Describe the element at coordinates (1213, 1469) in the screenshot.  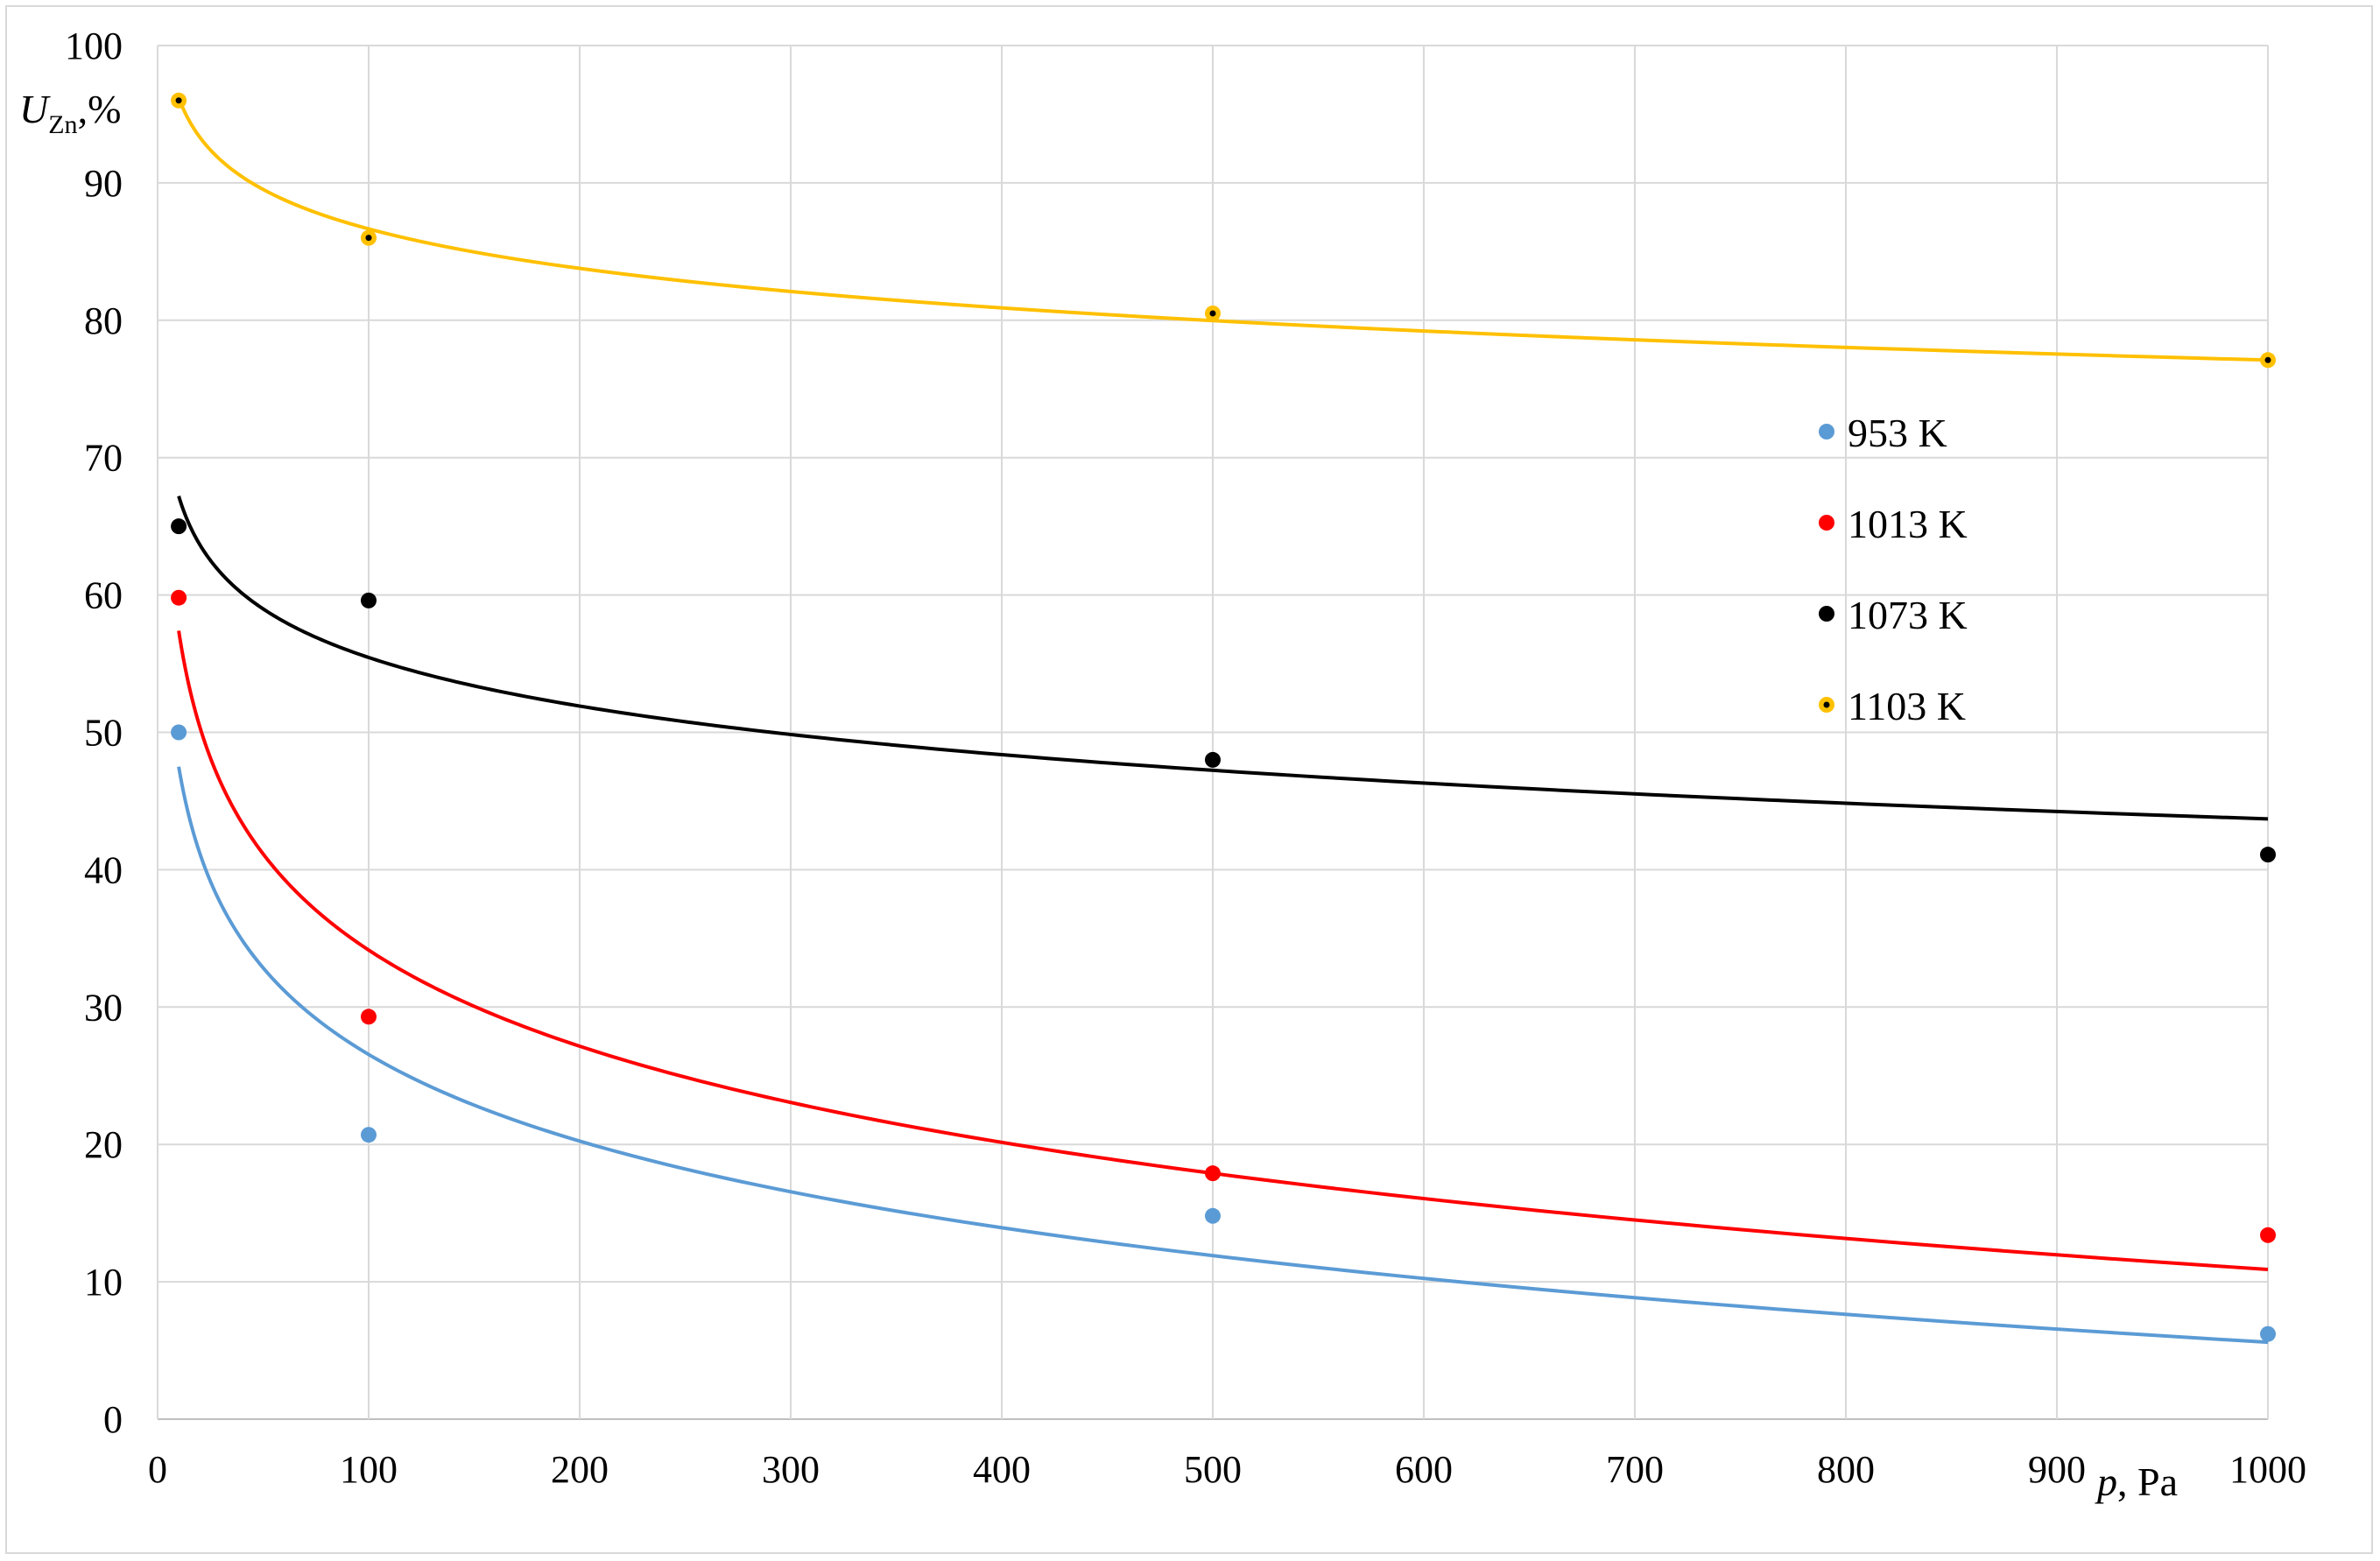
I see `x-tick-label: 500` at that location.